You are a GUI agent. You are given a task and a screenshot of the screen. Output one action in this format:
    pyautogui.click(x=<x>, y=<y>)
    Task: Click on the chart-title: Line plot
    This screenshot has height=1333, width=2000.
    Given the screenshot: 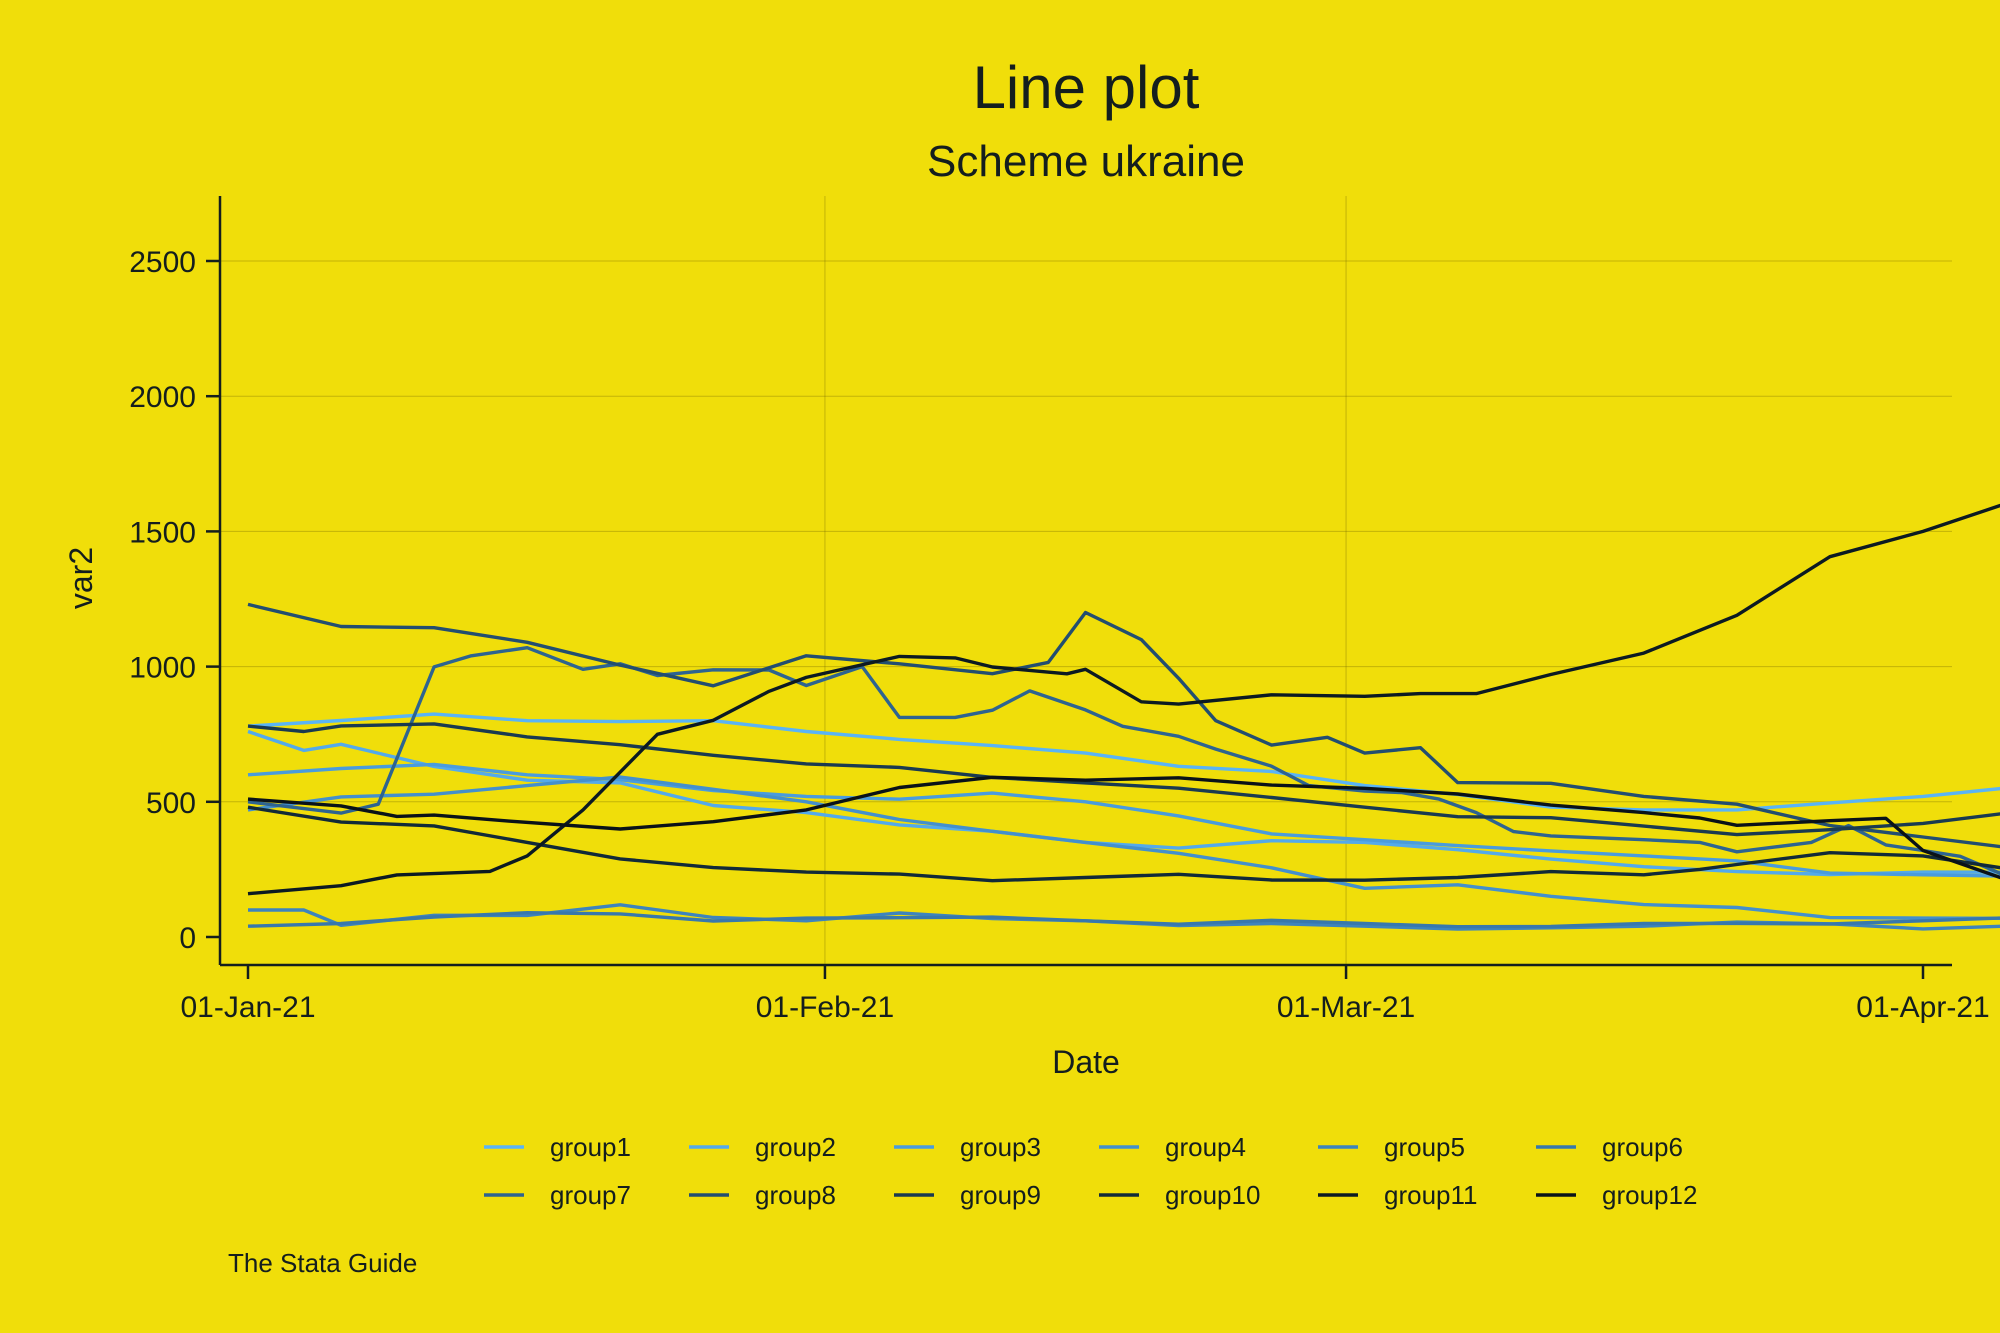 What is the action you would take?
    pyautogui.click(x=1086, y=87)
    